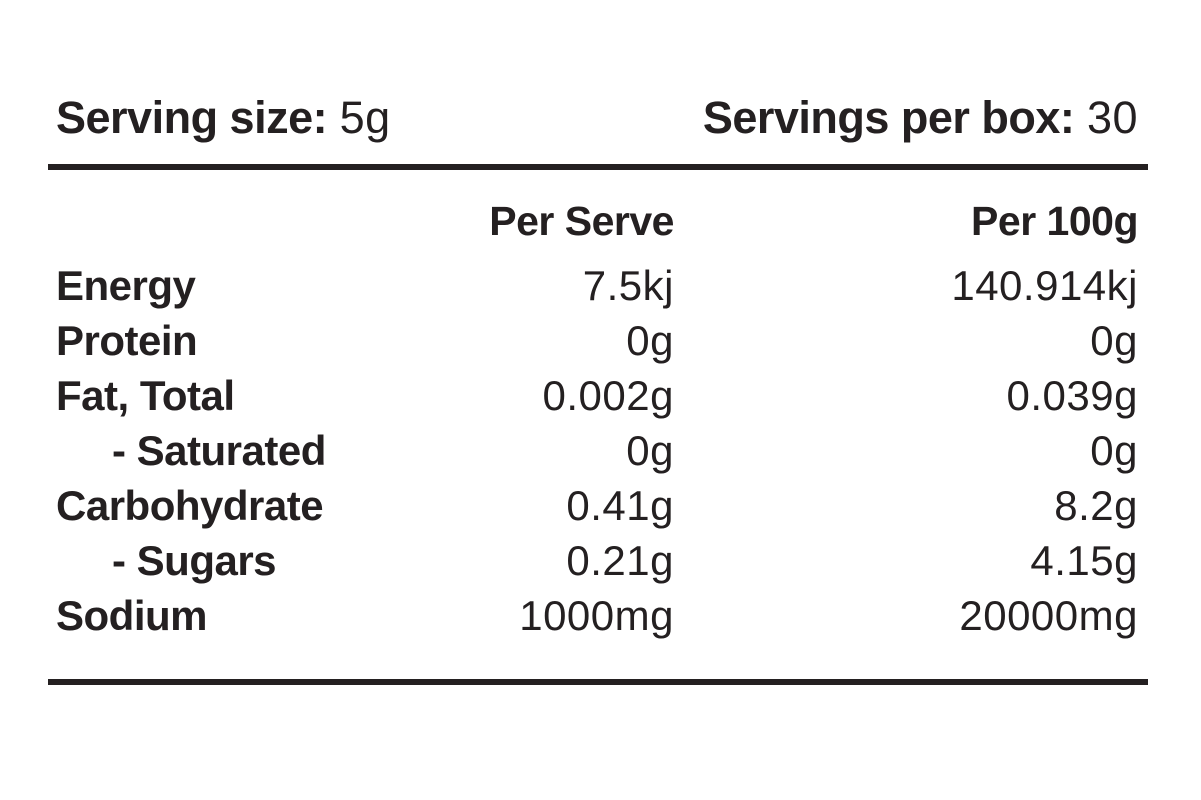  What do you see at coordinates (1044, 286) in the screenshot?
I see `per-100g-value: 140.914kj` at bounding box center [1044, 286].